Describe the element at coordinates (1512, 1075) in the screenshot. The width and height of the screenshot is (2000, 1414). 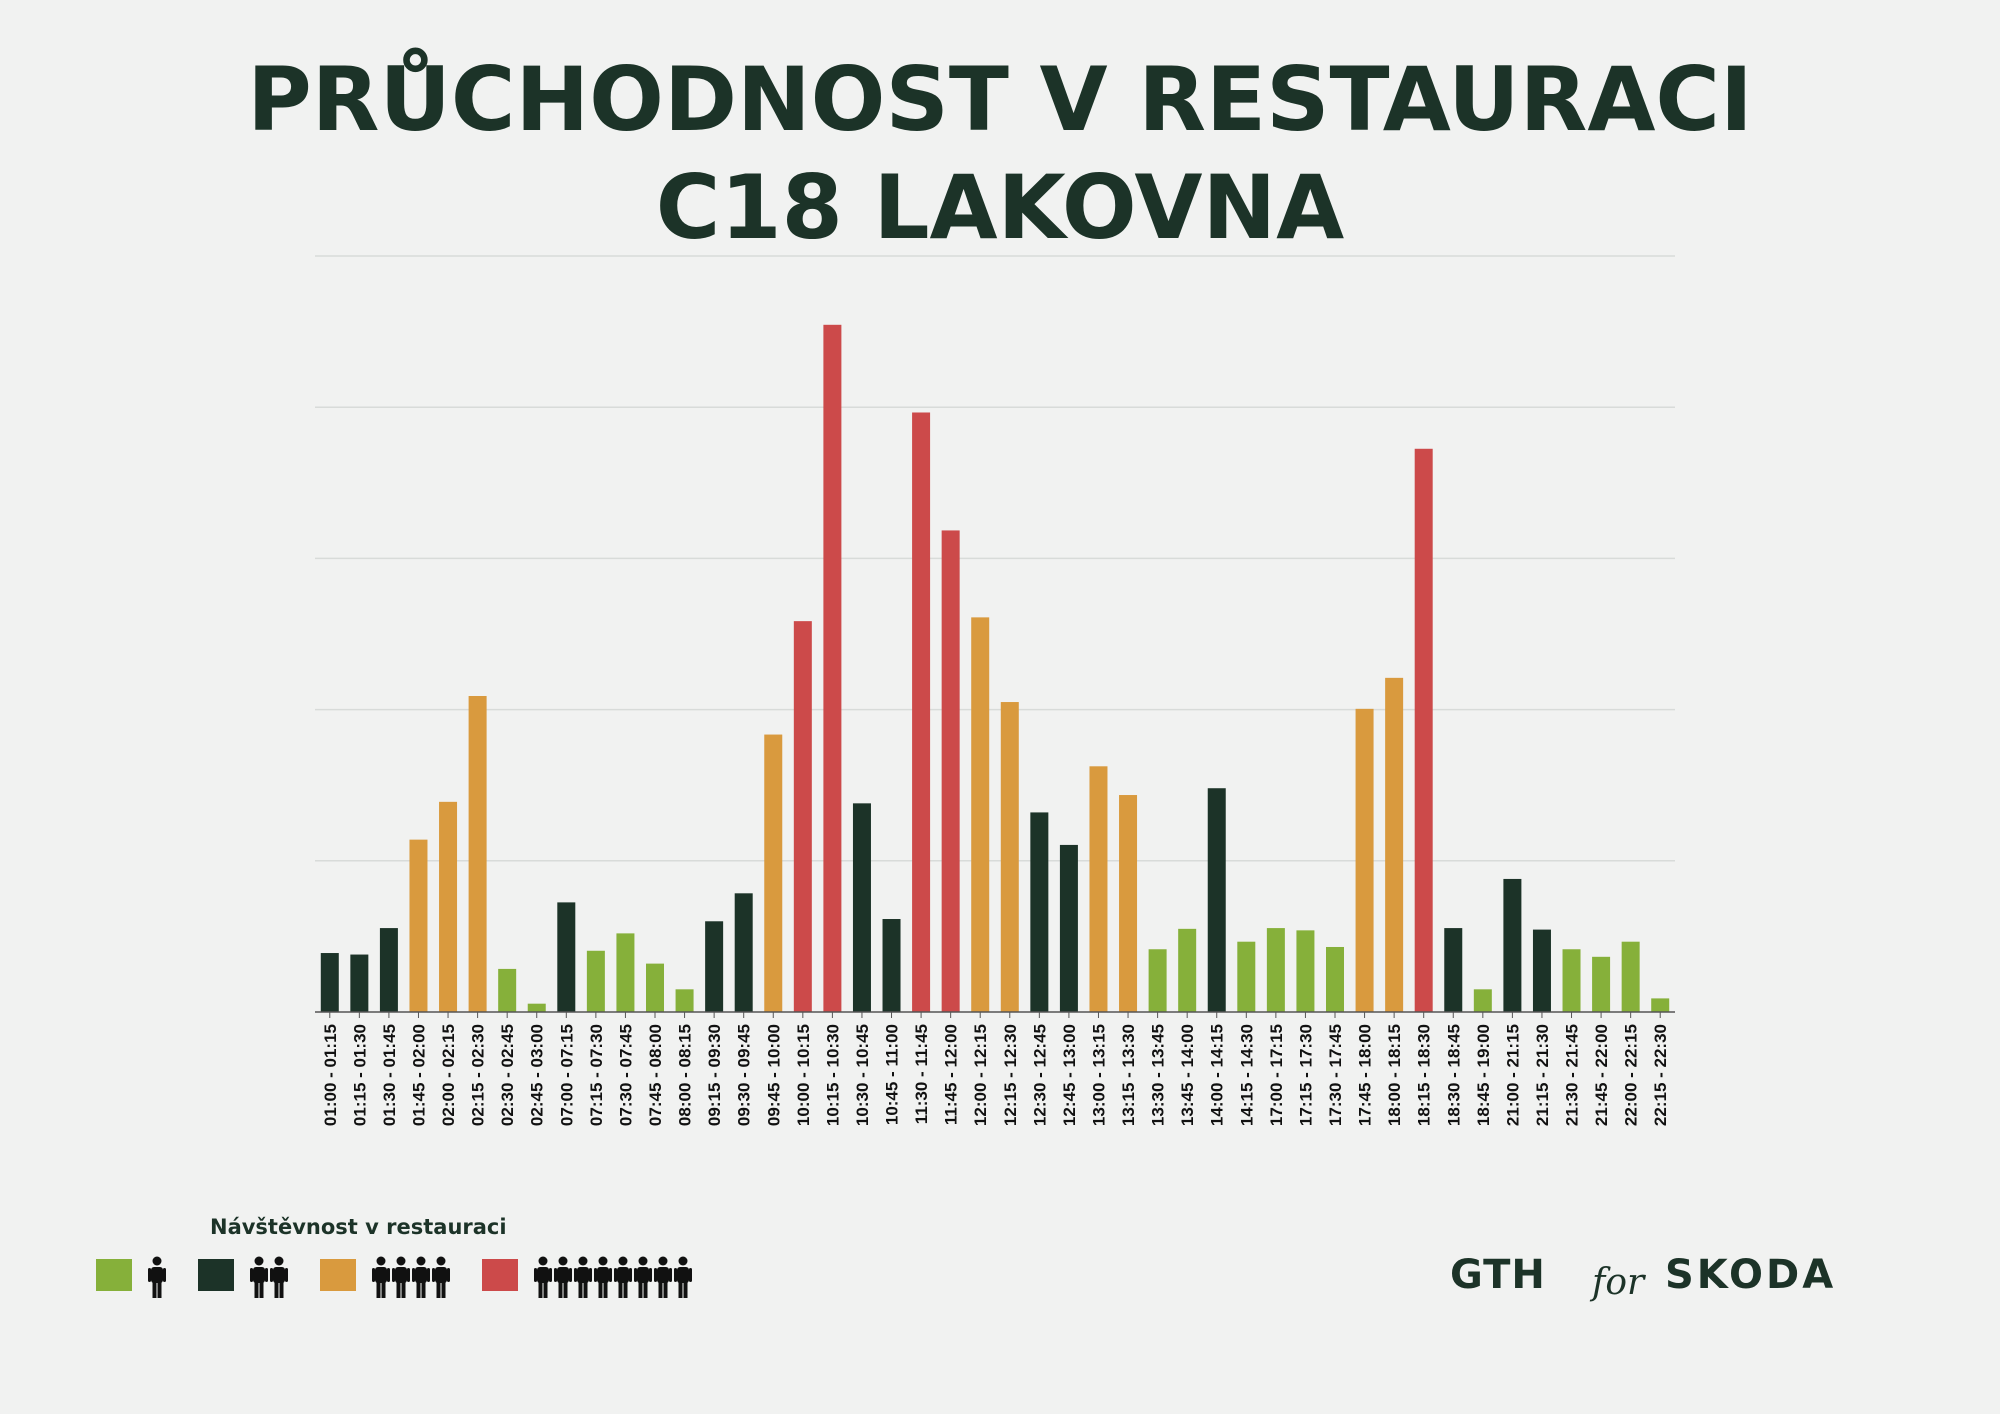
I see `x-tick-label: 21:00 - 21:15` at that location.